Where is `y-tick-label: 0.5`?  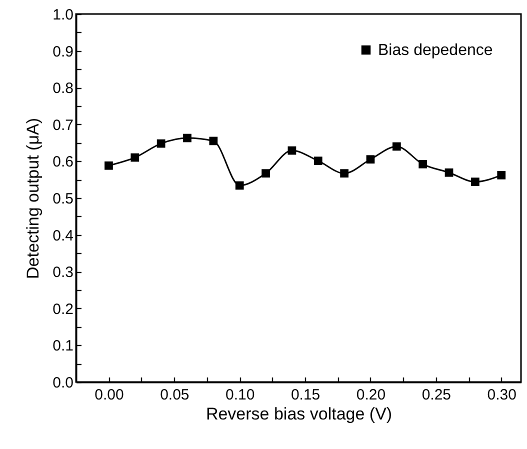 y-tick-label: 0.5 is located at coordinates (63, 199).